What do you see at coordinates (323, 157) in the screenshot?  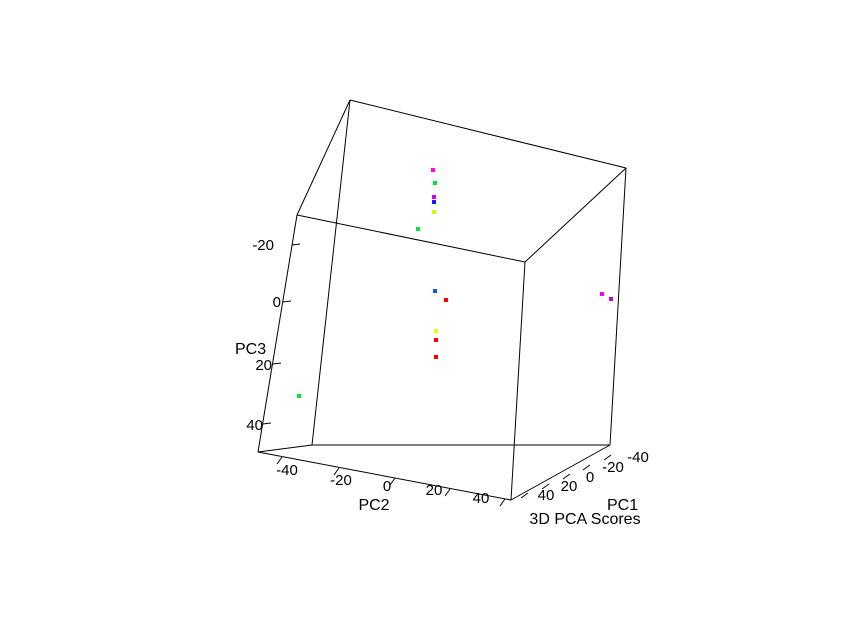 I see `box-top-edge-front-left` at bounding box center [323, 157].